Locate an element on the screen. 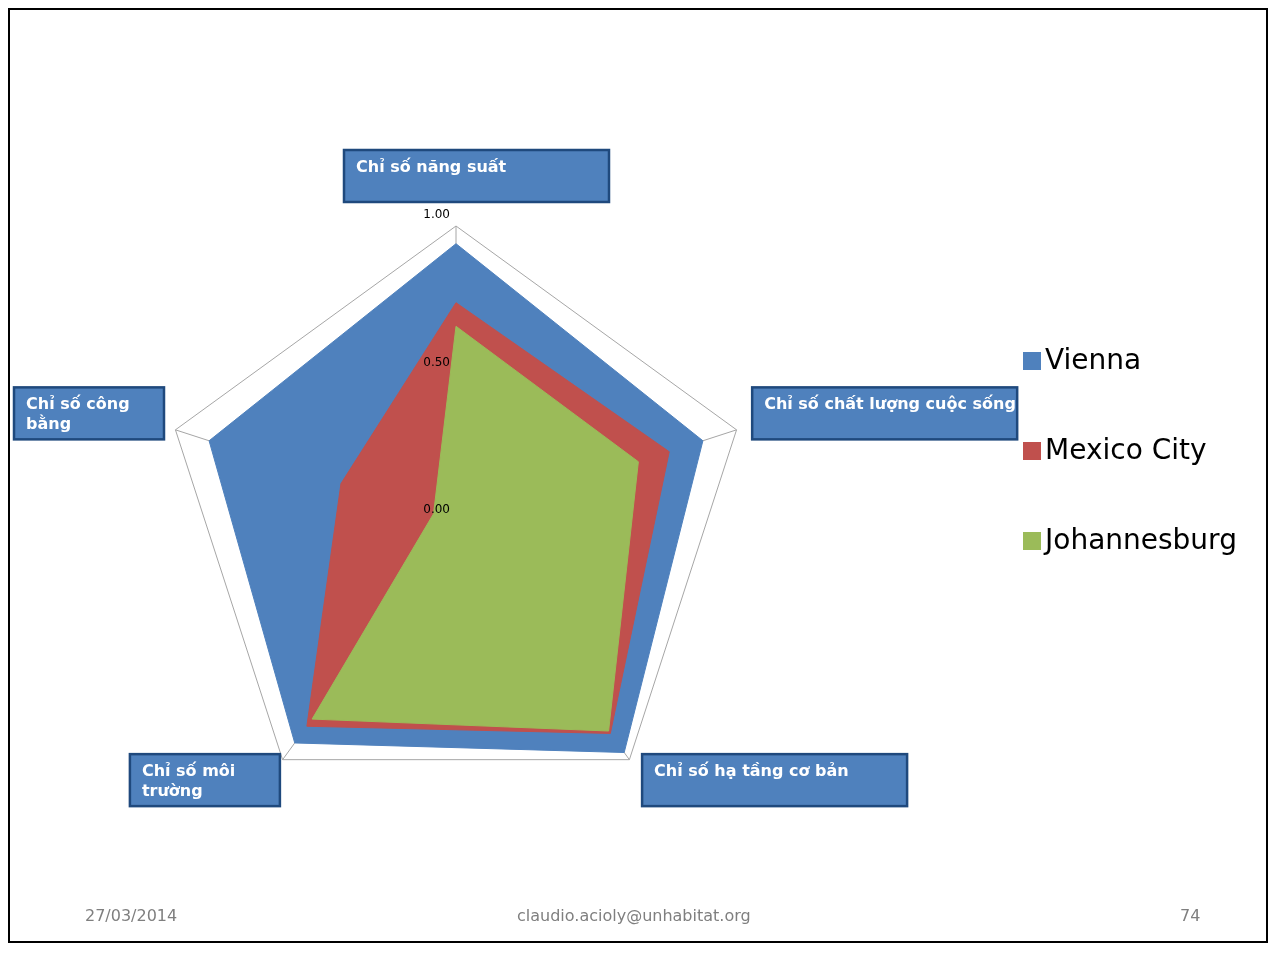  y-tick-label: 0.50 is located at coordinates (436, 361).